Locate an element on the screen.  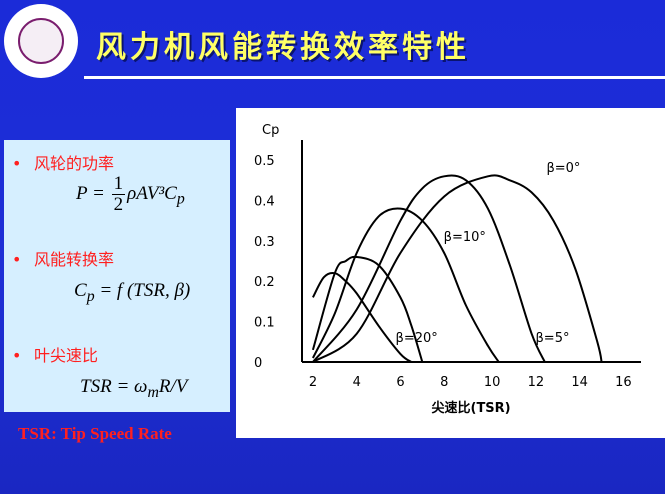
seal-icon is located at coordinates (41, 41).